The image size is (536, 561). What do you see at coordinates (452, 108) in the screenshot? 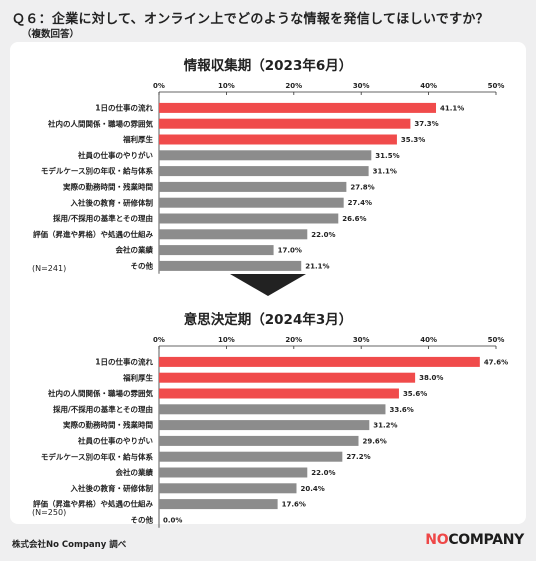
I see `value-label: 41.1%` at bounding box center [452, 108].